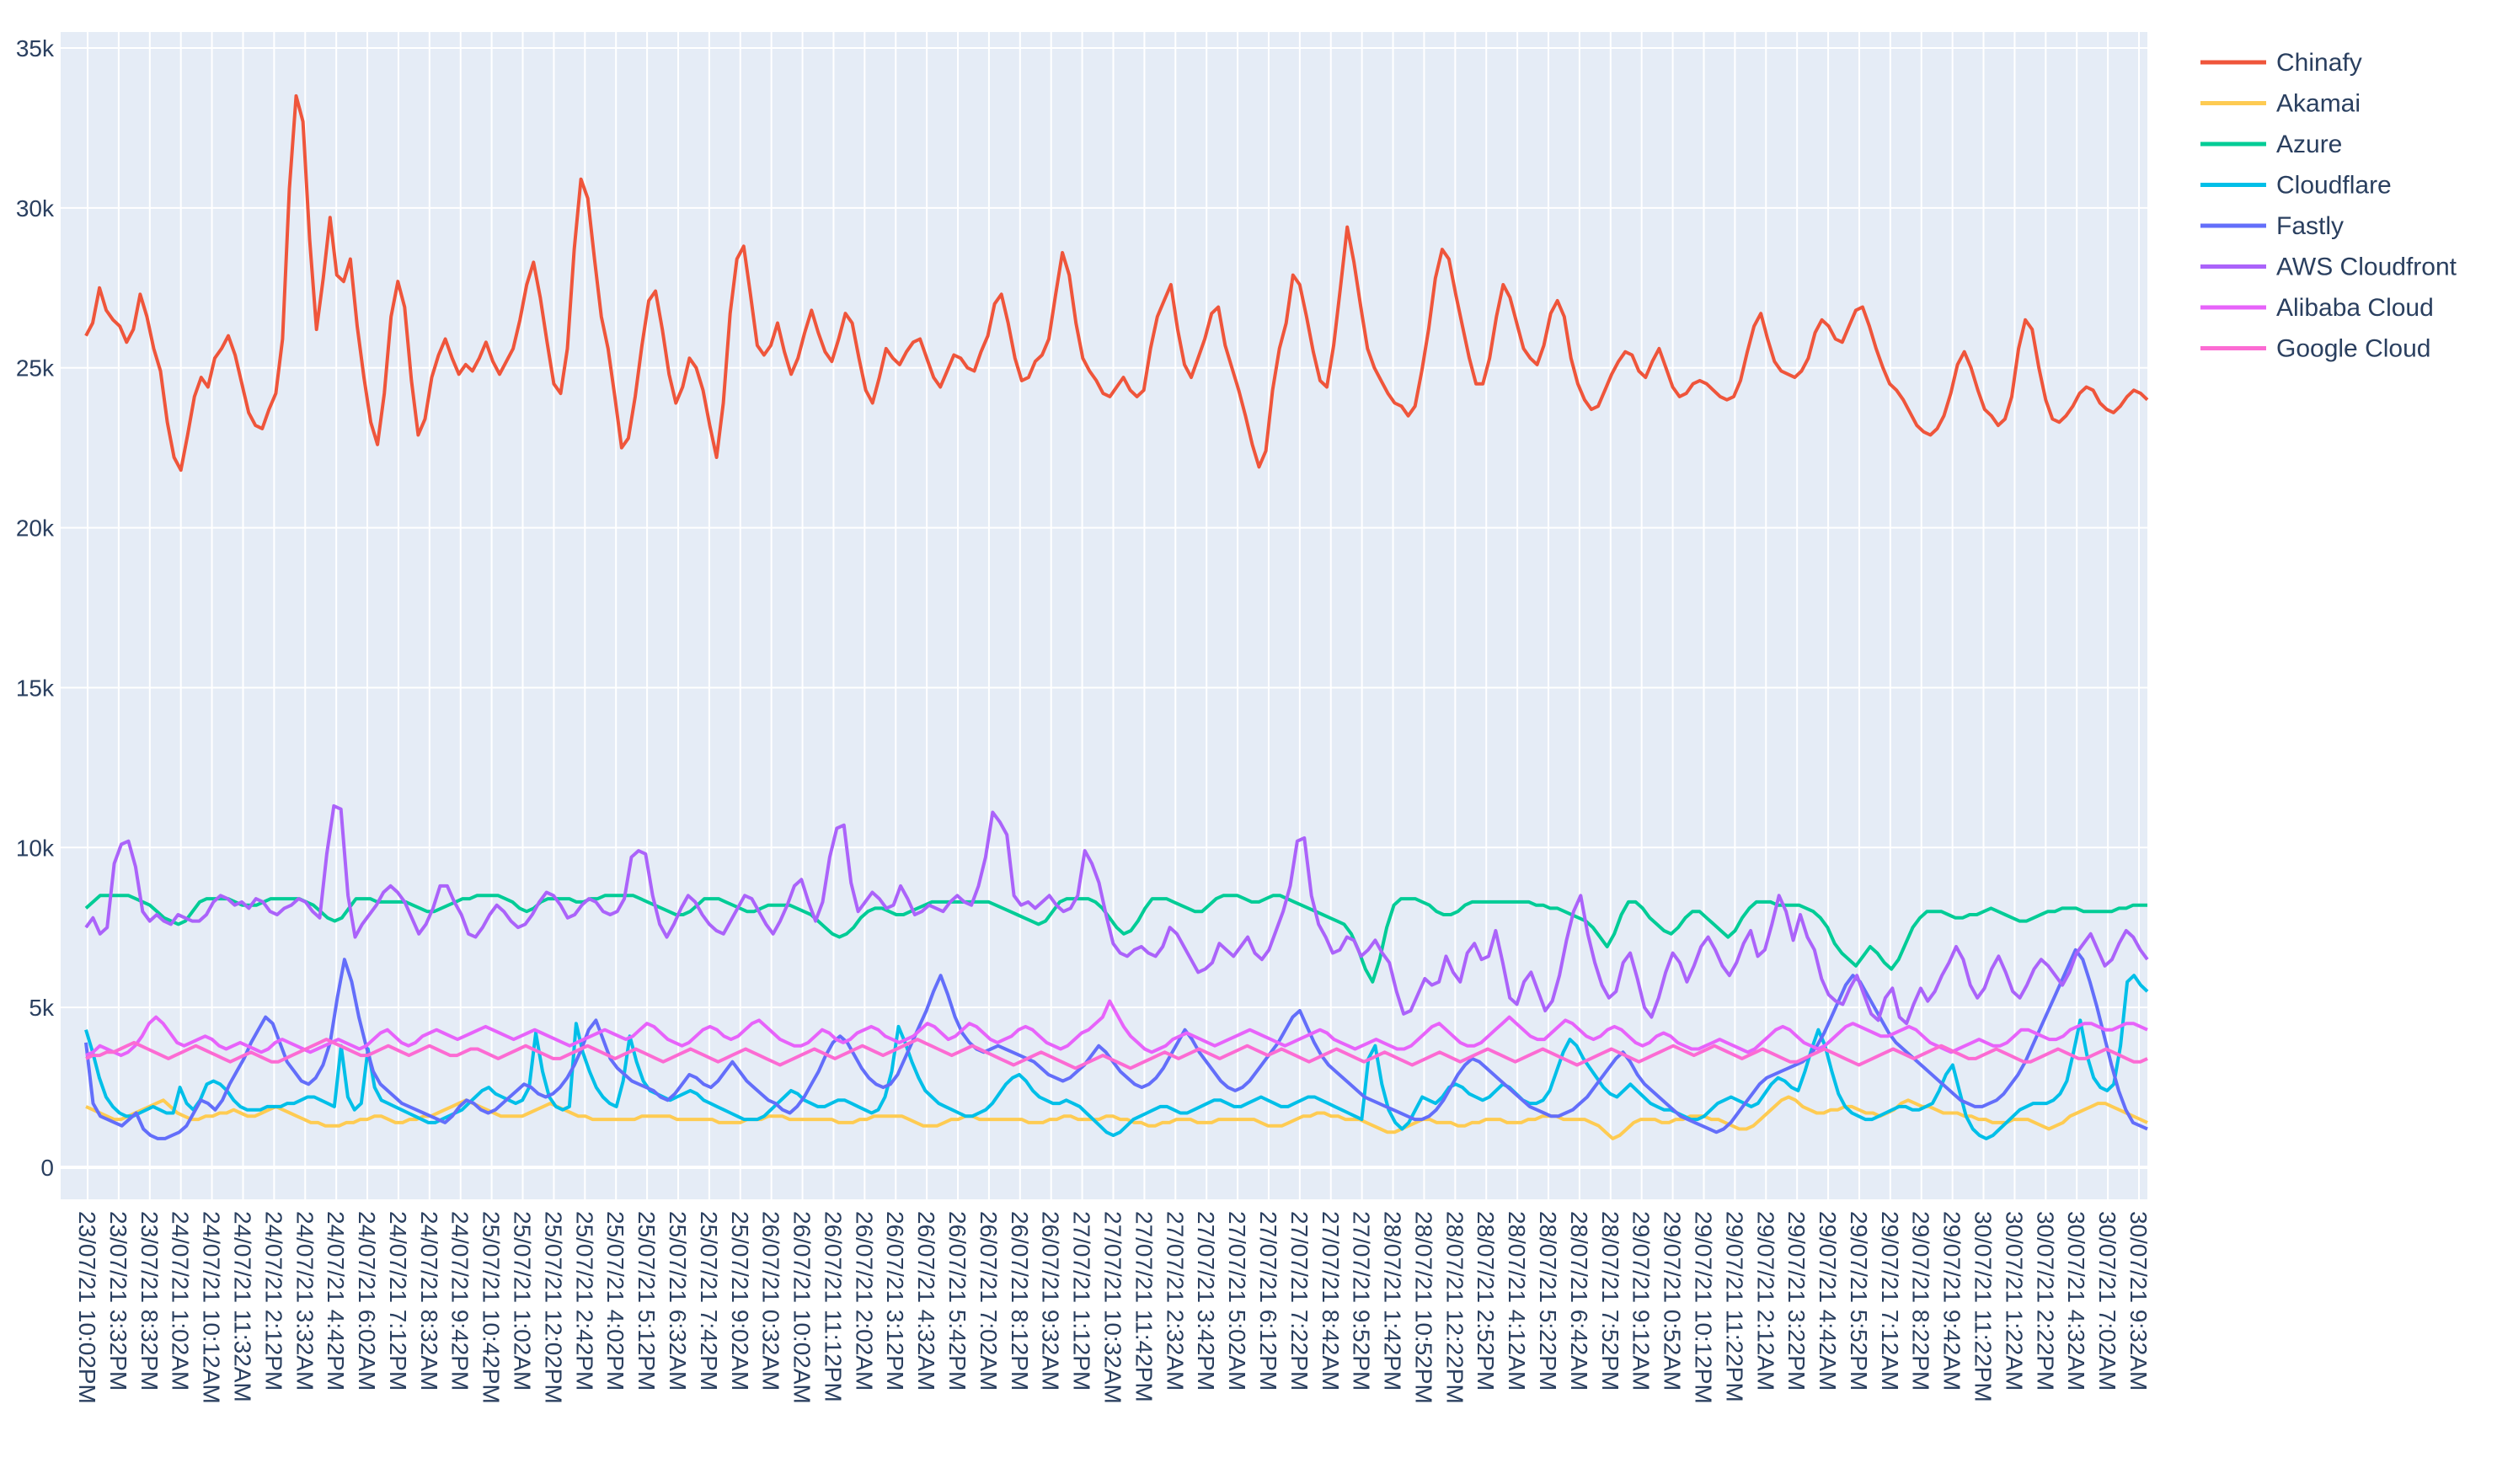 The image size is (2497, 1484). What do you see at coordinates (2076, 1301) in the screenshot?
I see `x-tick-label: 30/07/21 4:32AM` at bounding box center [2076, 1301].